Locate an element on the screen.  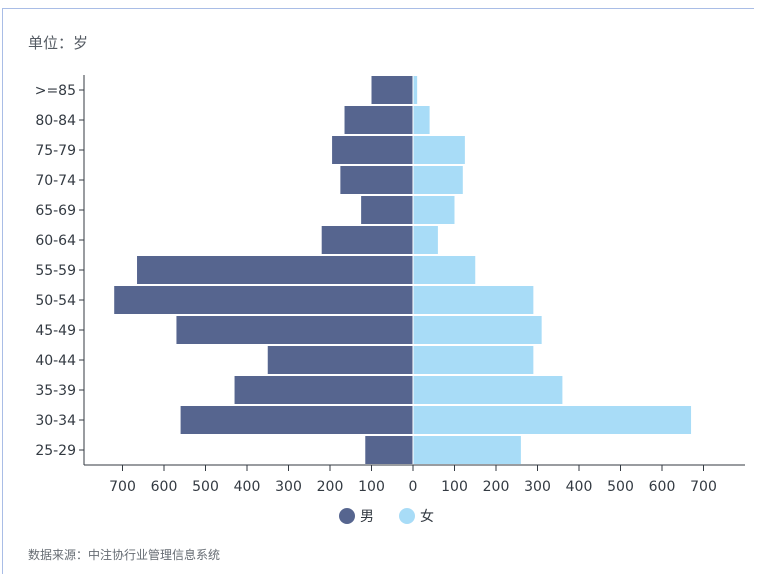
bar-female-ge85 is located at coordinates (415, 90).